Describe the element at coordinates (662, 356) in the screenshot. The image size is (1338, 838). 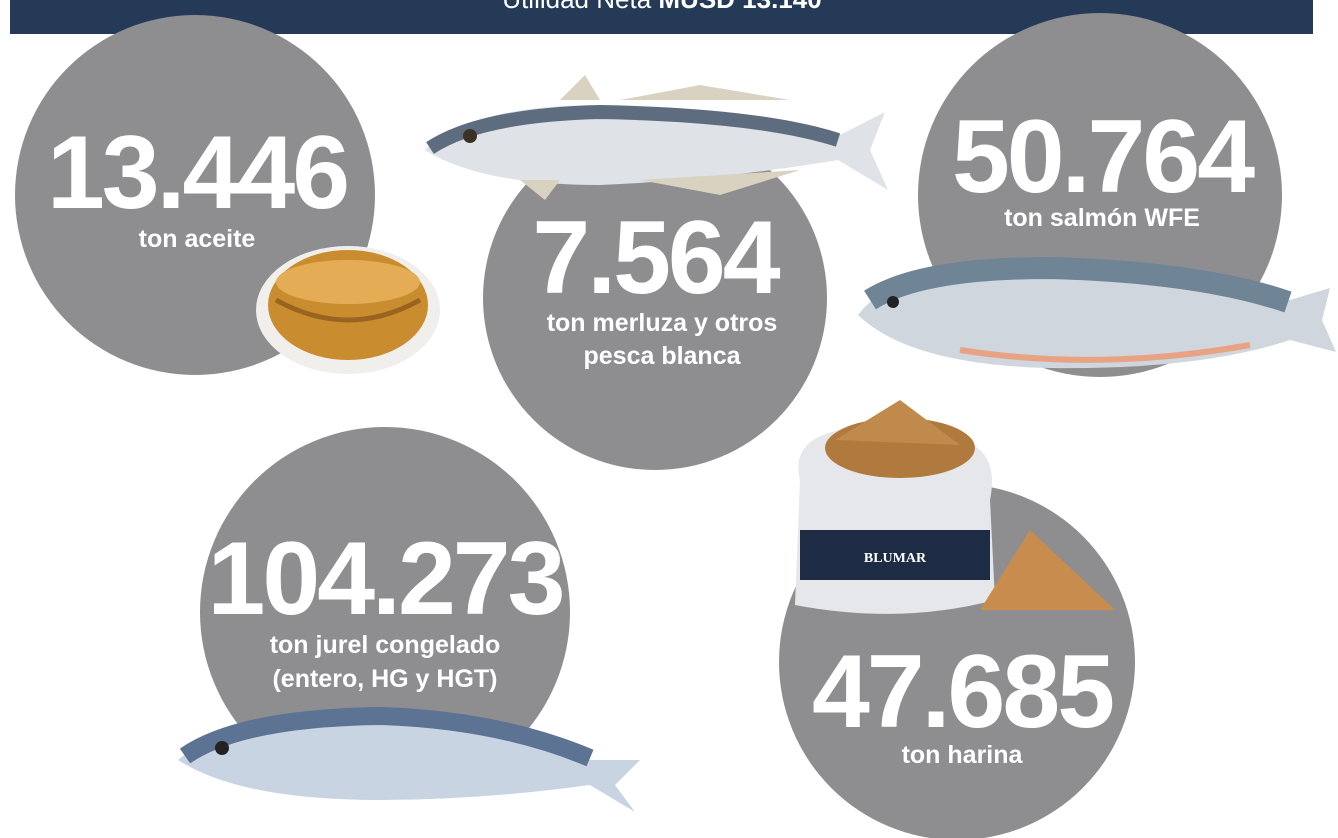
I see `label: pesca blanca` at that location.